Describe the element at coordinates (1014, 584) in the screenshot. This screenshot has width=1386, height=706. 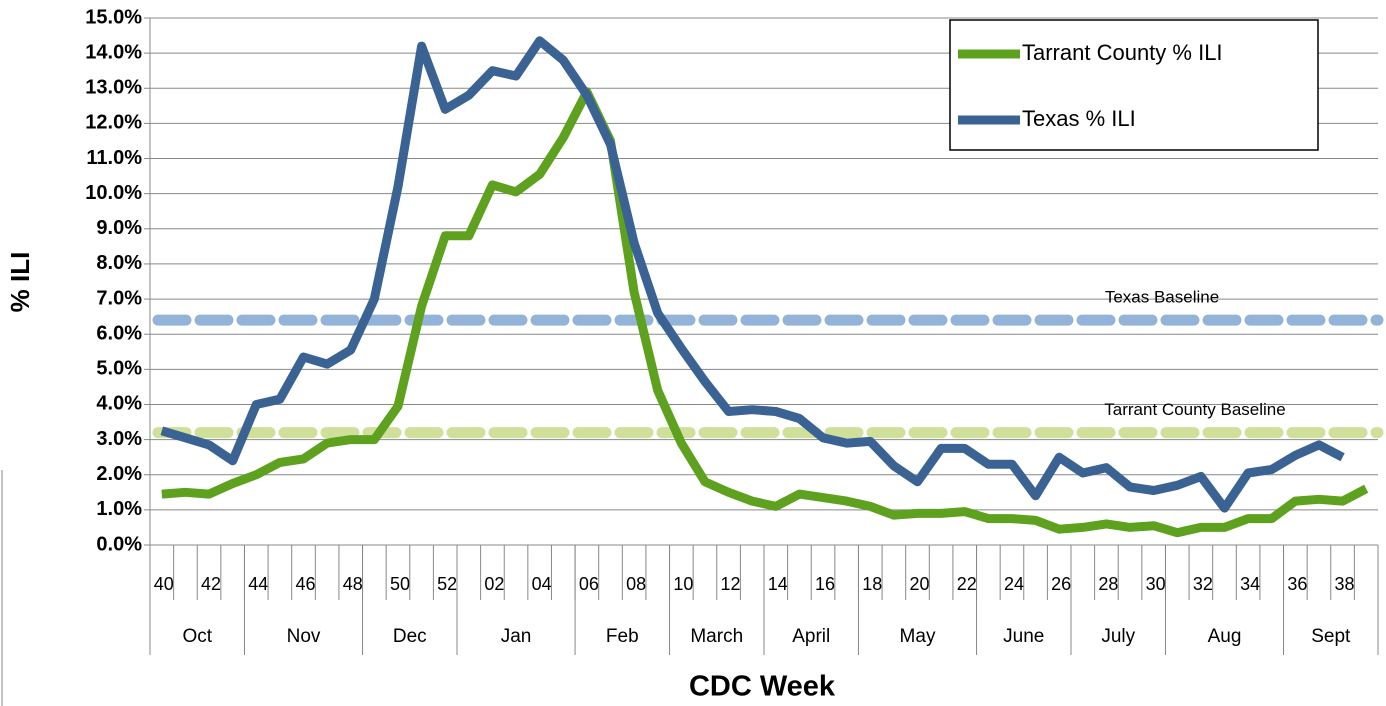
I see `x-tick-label: 24` at that location.